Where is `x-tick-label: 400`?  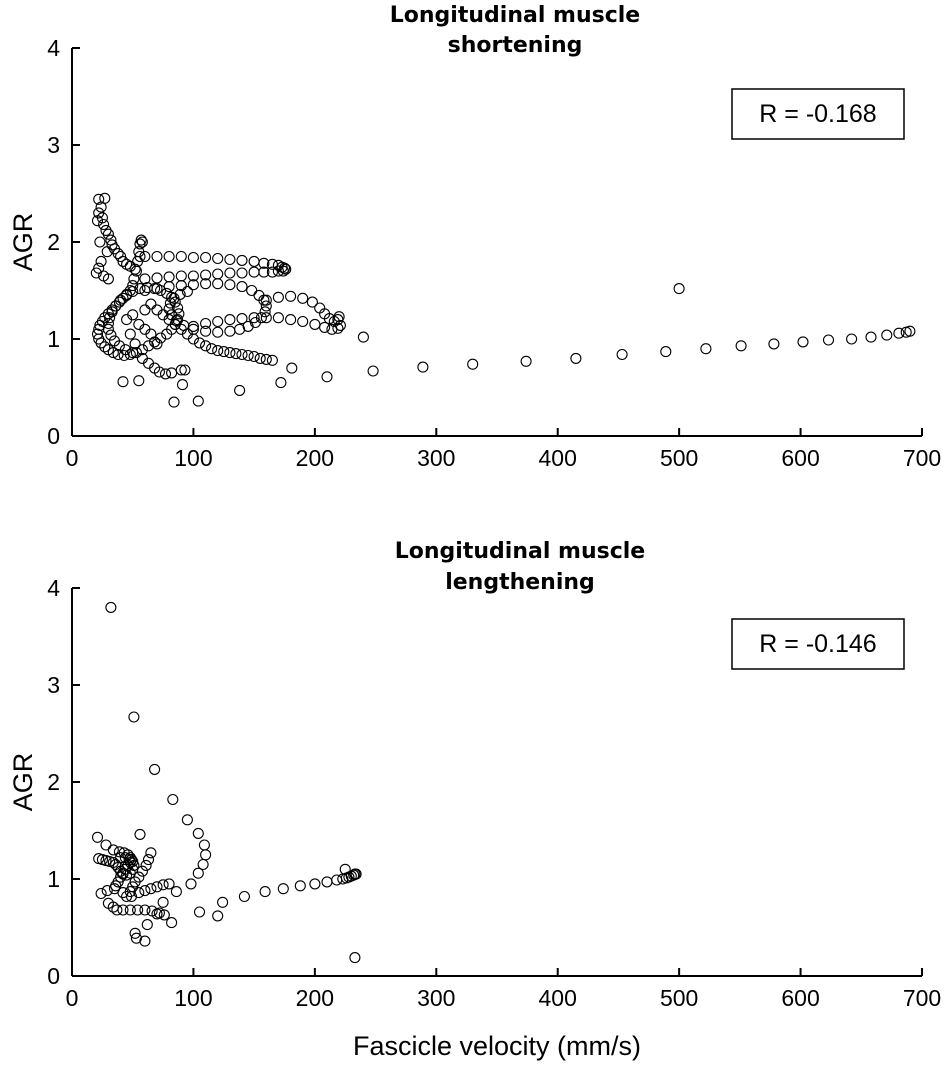
x-tick-label: 400 is located at coordinates (558, 458).